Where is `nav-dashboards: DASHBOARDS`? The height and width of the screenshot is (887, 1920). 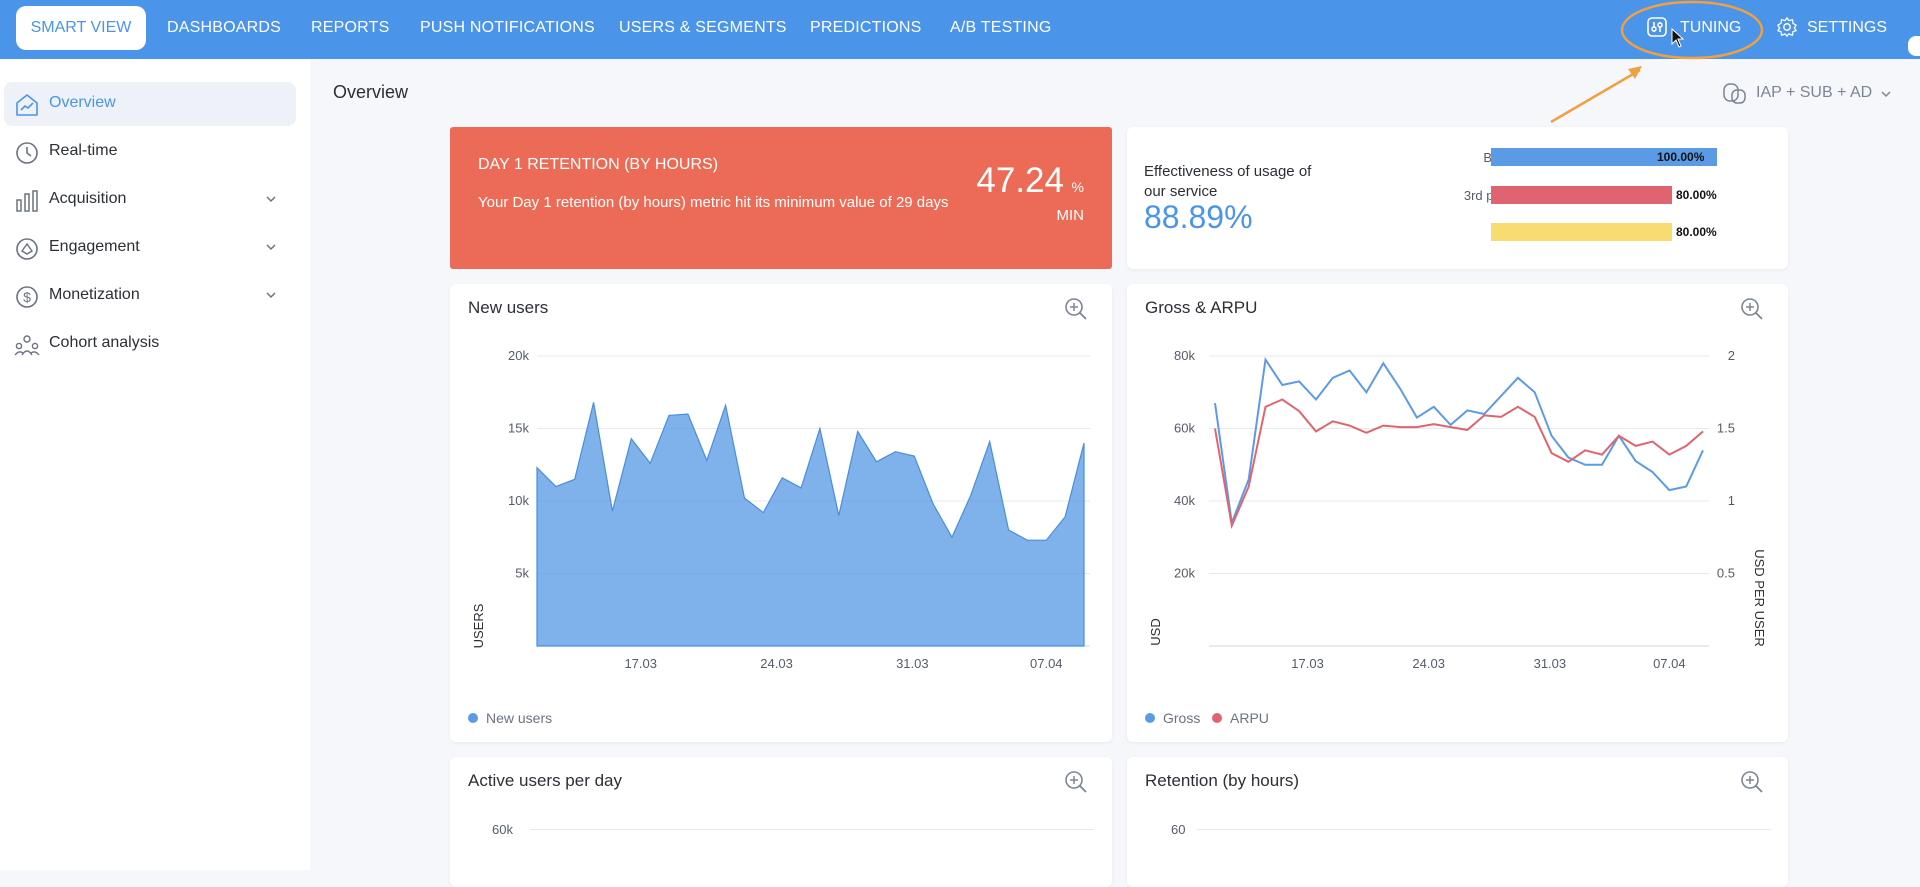 nav-dashboards: DASHBOARDS is located at coordinates (224, 27).